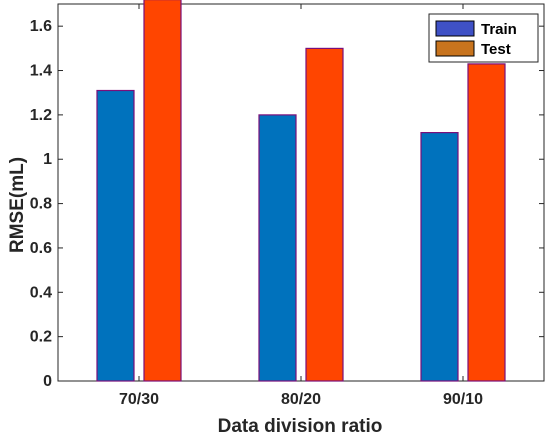 This screenshot has width=550, height=439. What do you see at coordinates (47, 381) in the screenshot?
I see `y-tick-label: 0` at bounding box center [47, 381].